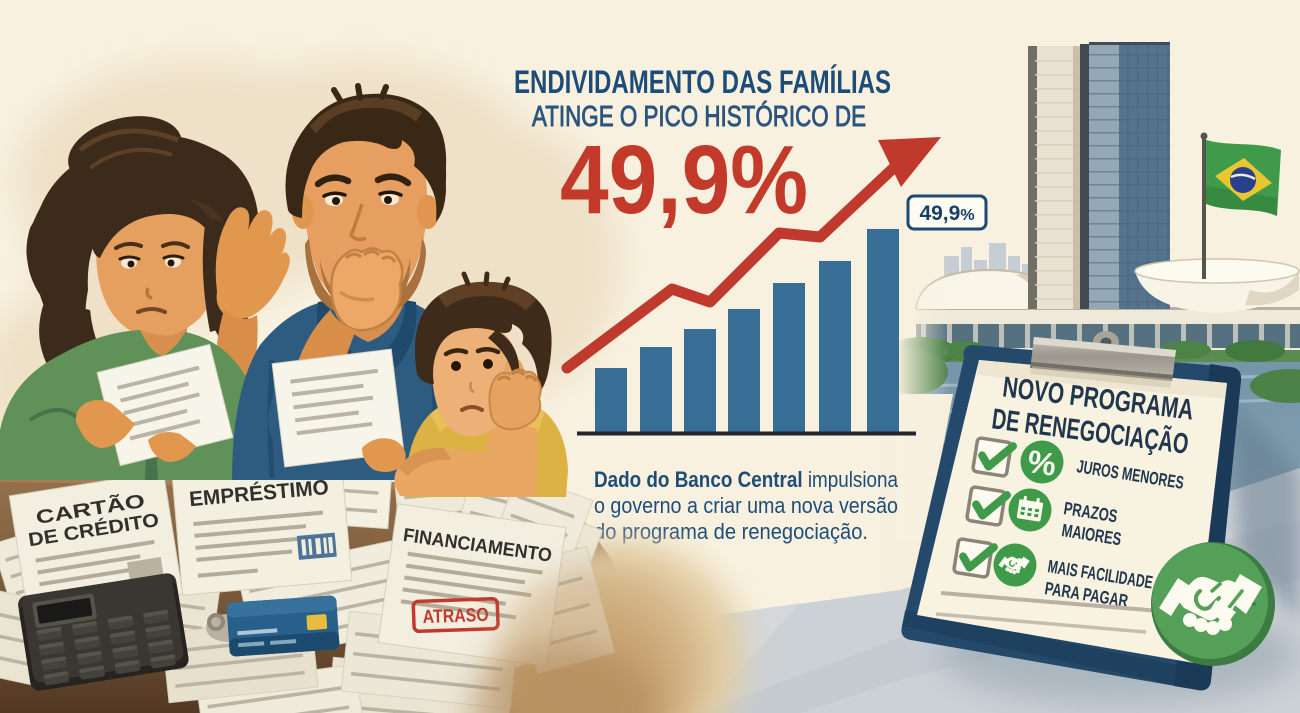 The width and height of the screenshot is (1300, 713). What do you see at coordinates (699, 117) in the screenshot?
I see `svg-text: ATINGE O PICO HISTÓRICO DE` at bounding box center [699, 117].